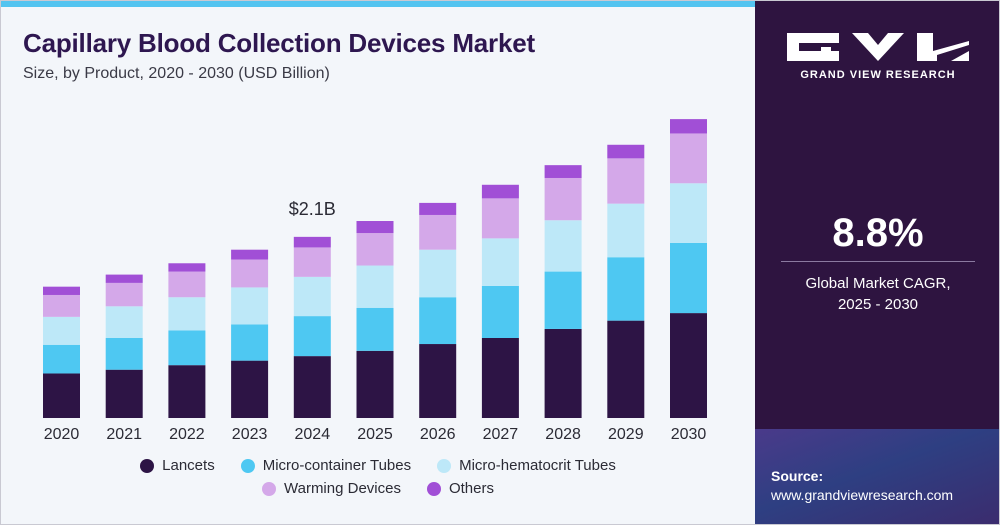  What do you see at coordinates (688, 365) in the screenshot?
I see `bar-segment-lancets-2030` at bounding box center [688, 365].